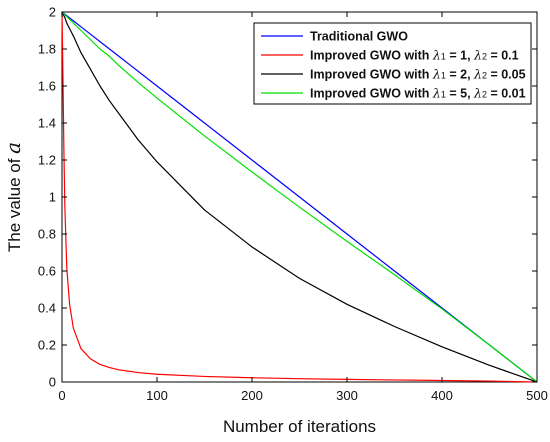 This screenshot has height=442, width=550. What do you see at coordinates (252, 395) in the screenshot?
I see `x-tick-label: 200` at bounding box center [252, 395].